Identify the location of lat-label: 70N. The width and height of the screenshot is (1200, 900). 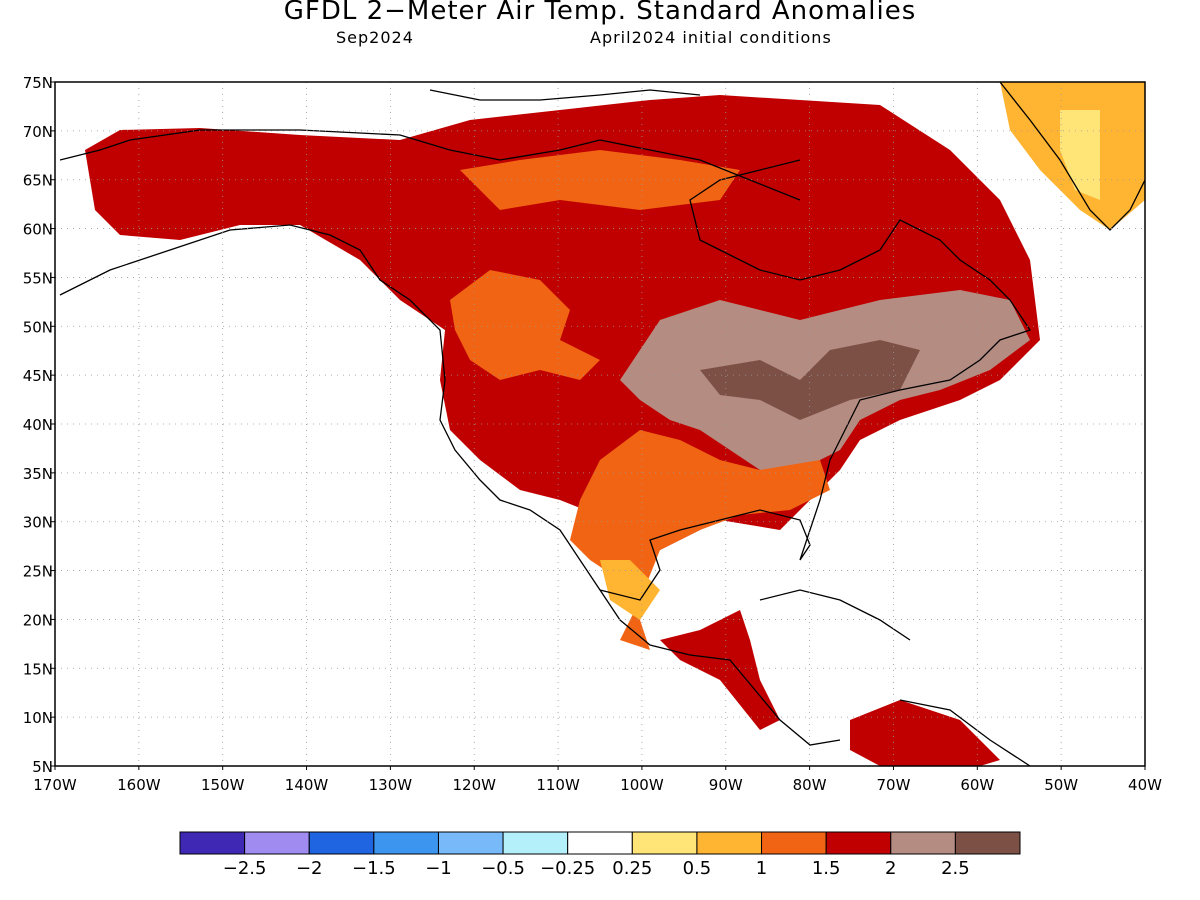
(38, 132).